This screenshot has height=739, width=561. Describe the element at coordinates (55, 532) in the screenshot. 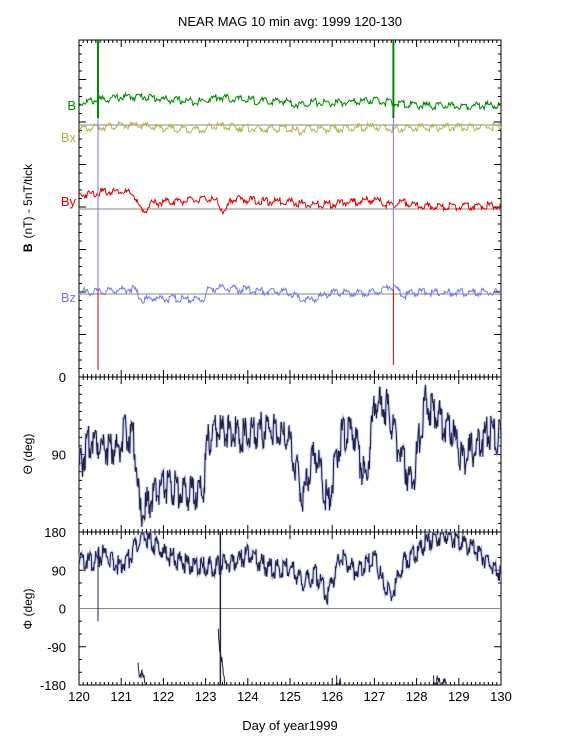

I see `phi-tick-label: 180` at that location.